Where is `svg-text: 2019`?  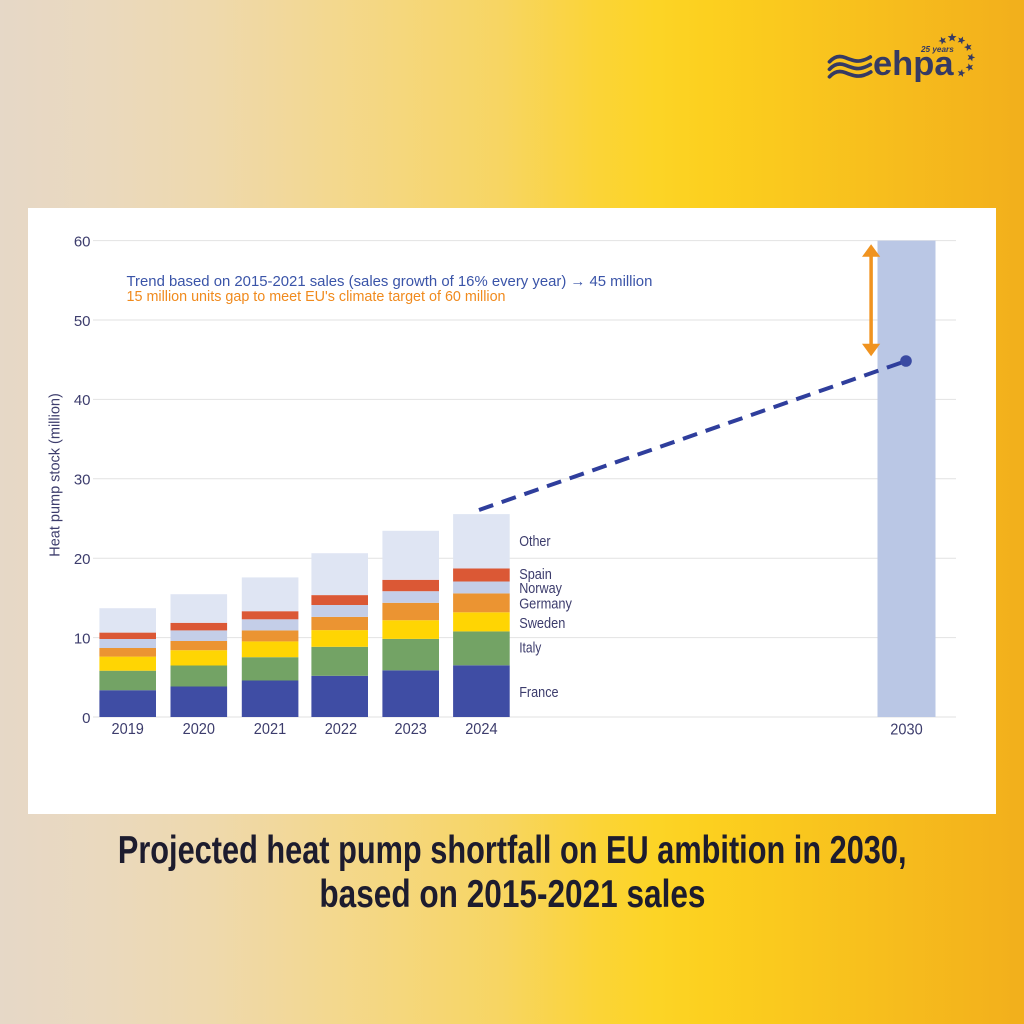 svg-text: 2019 is located at coordinates (128, 729).